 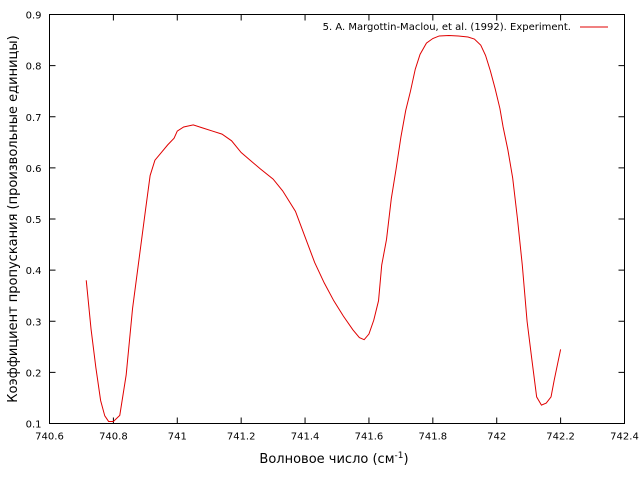 What do you see at coordinates (34, 373) in the screenshot?
I see `y-tick-label: 0.2` at bounding box center [34, 373].